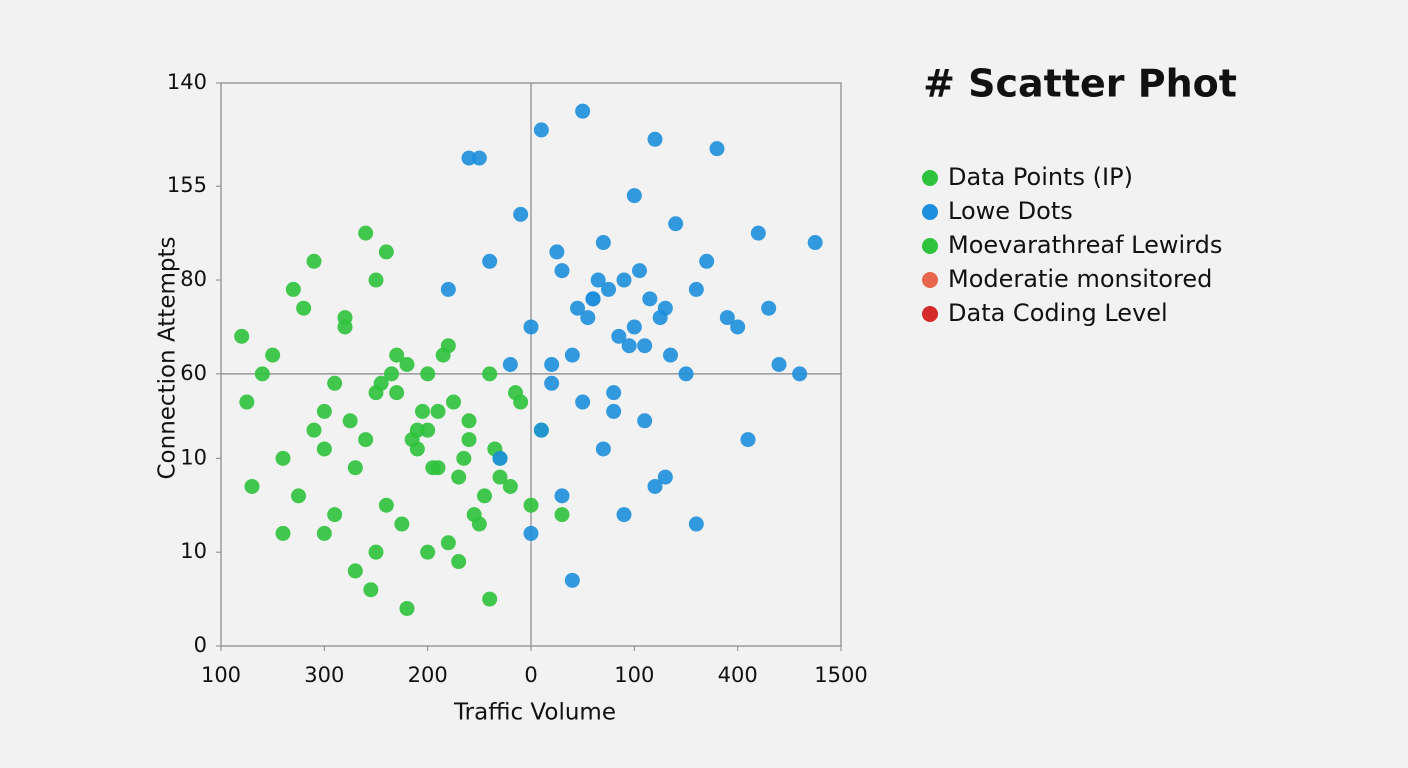 Image resolution: width=1408 pixels, height=768 pixels. I want to click on x-tick-label: 300, so click(324, 675).